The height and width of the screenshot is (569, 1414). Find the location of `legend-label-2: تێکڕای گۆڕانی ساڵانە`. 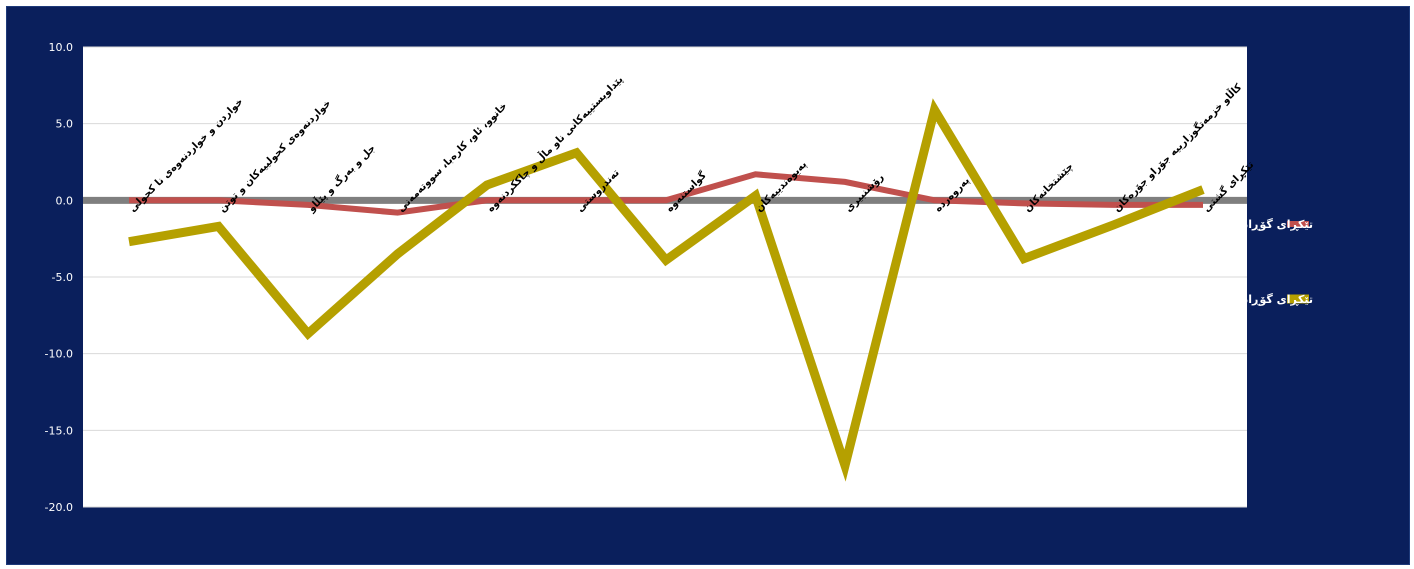

legend-label-2: تێکڕای گۆڕانی ساڵانە is located at coordinates (1254, 299).